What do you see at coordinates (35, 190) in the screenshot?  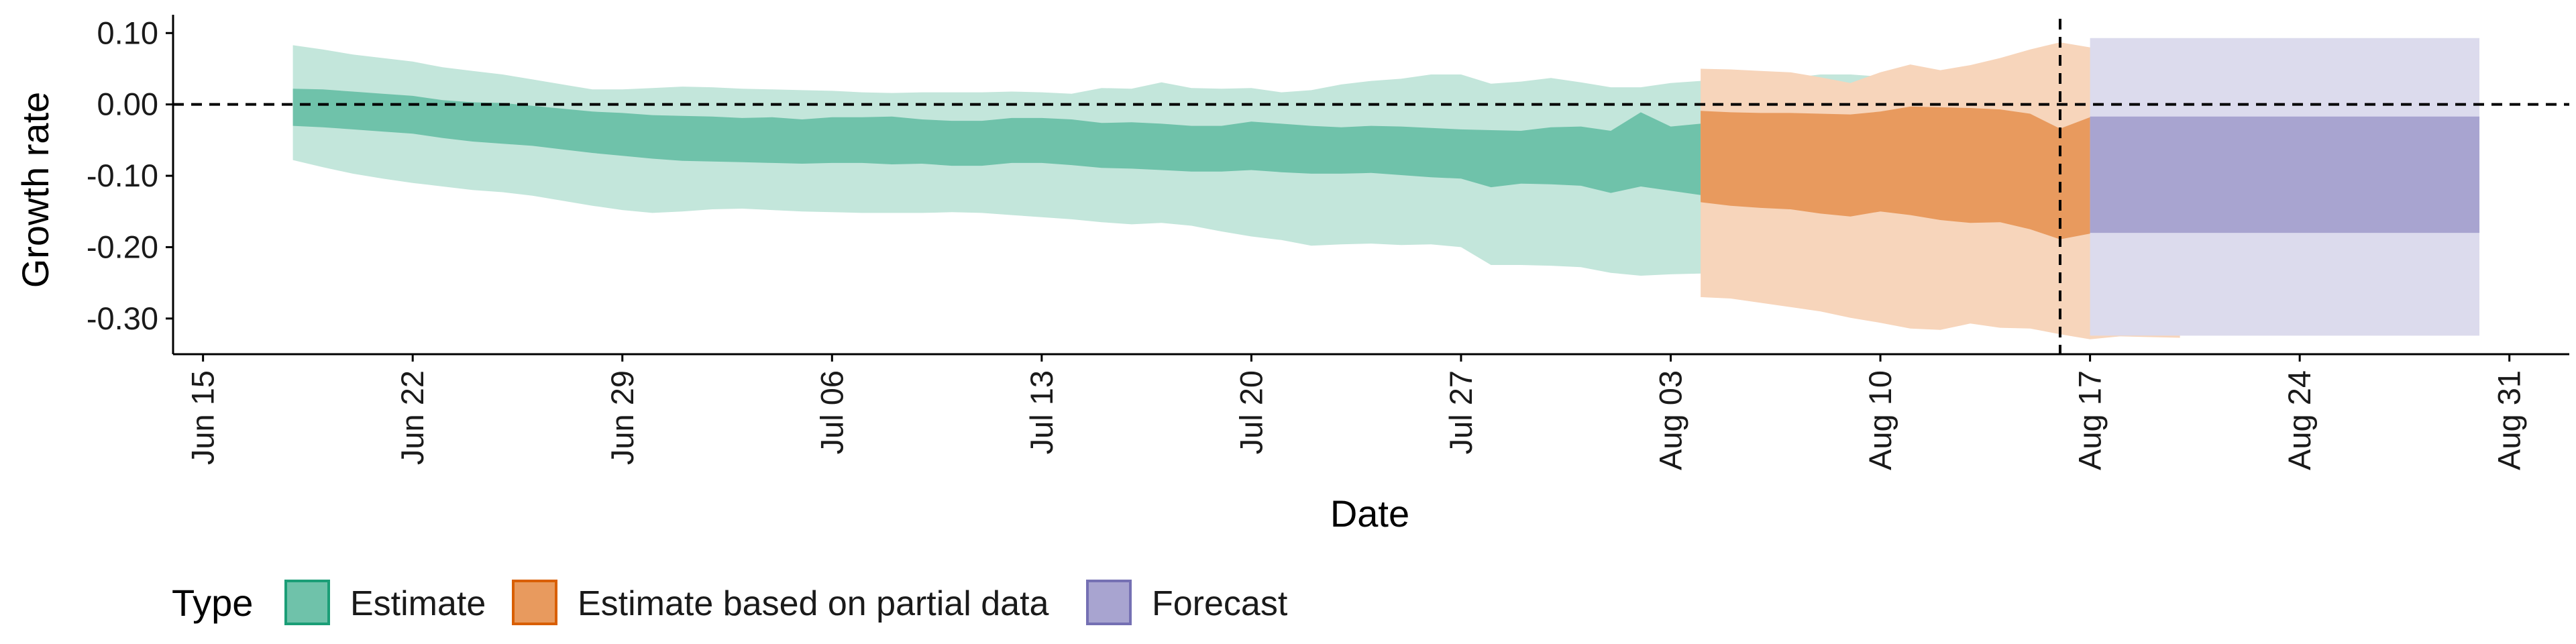 I see `y-axis-title: Growth rate` at bounding box center [35, 190].